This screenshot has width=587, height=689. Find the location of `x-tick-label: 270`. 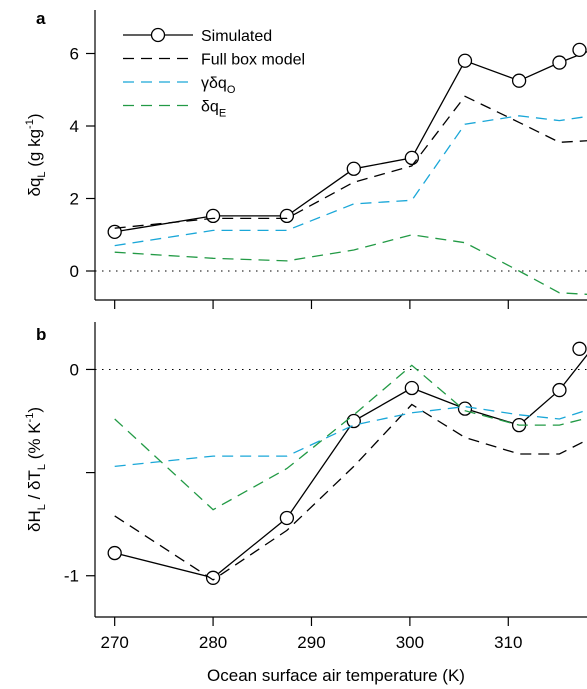

x-tick-label: 270 is located at coordinates (114, 642).